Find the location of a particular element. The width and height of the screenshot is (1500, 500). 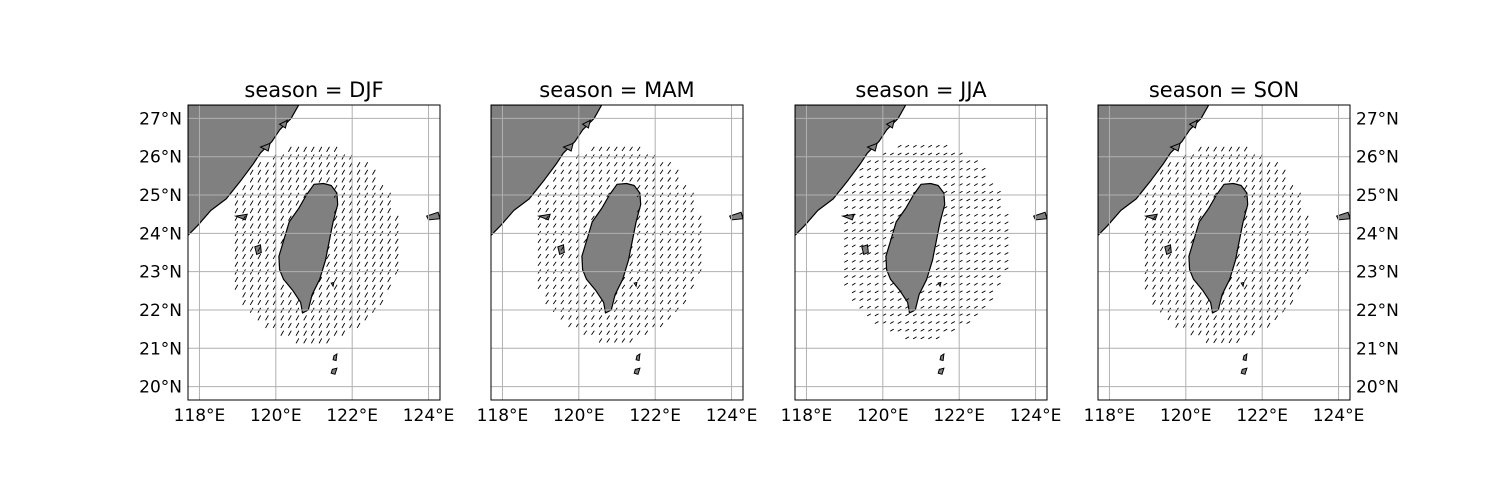

x-tick-label: 120°E is located at coordinates (579, 416).